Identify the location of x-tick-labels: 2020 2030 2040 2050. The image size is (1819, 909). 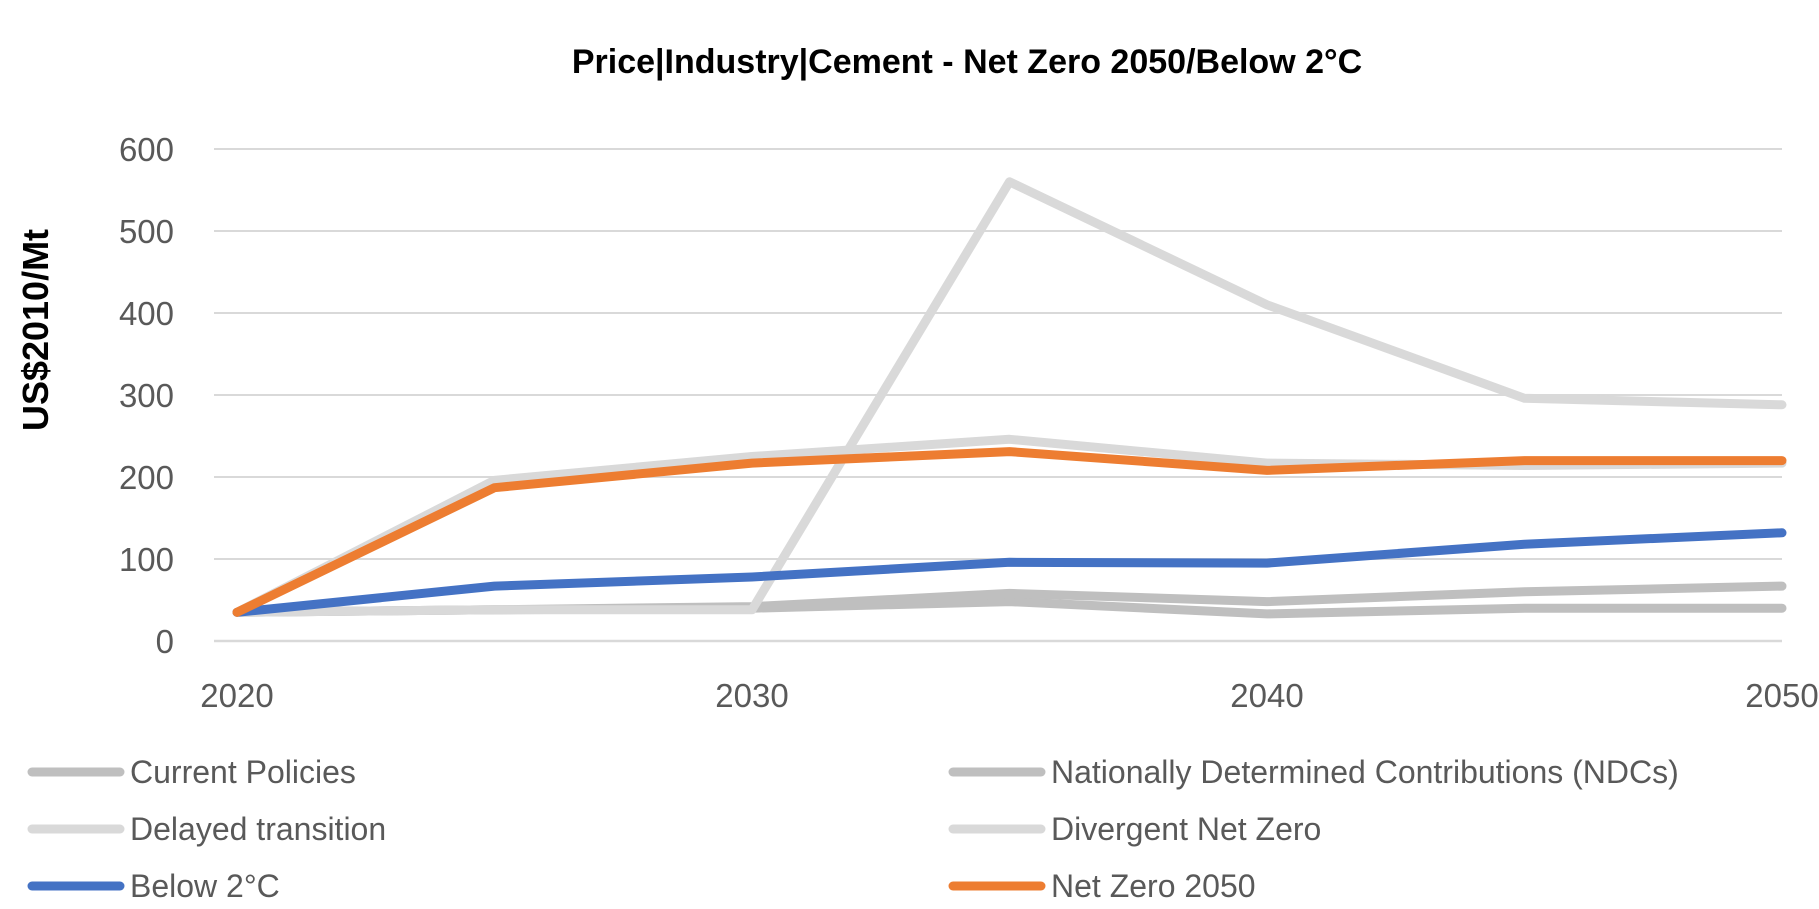
(1009, 695).